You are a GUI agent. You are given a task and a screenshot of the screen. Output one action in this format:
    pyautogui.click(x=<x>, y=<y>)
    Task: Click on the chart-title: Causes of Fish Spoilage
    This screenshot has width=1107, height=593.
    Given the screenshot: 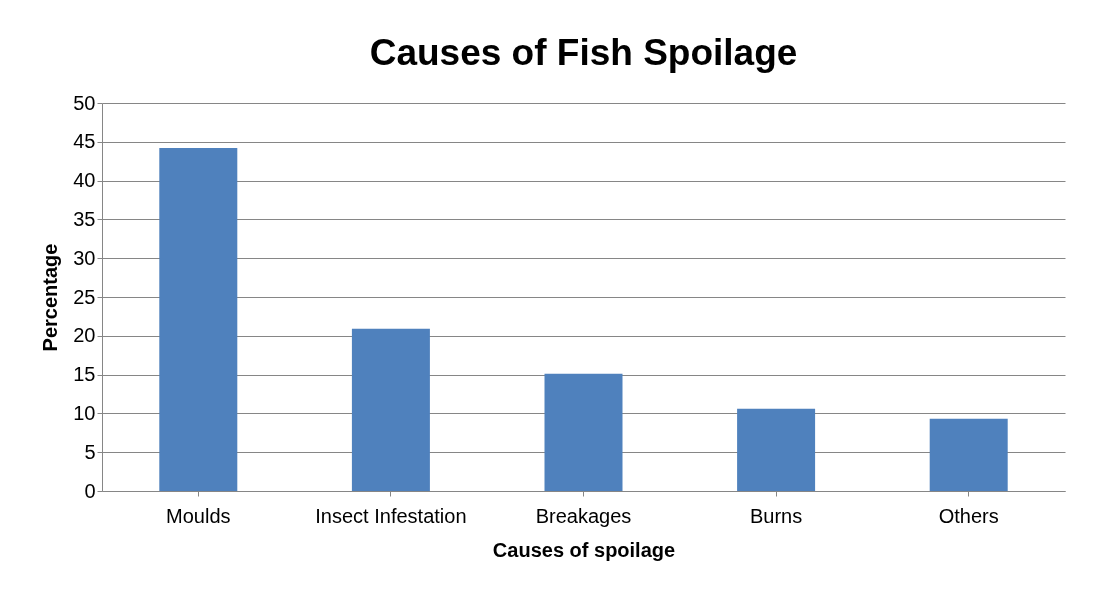 What is the action you would take?
    pyautogui.click(x=583, y=52)
    